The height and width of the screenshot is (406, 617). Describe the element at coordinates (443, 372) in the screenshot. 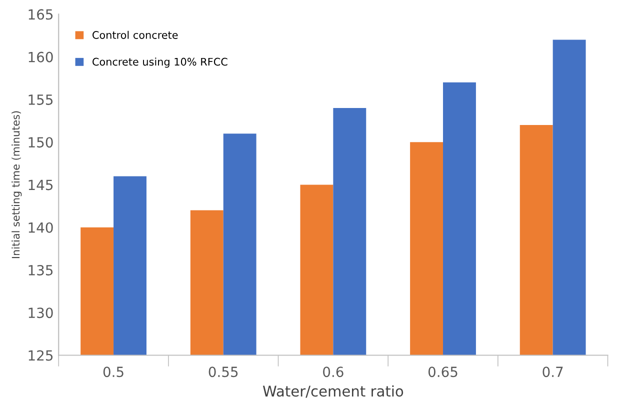

I see `x-tick-label: 0.65` at that location.